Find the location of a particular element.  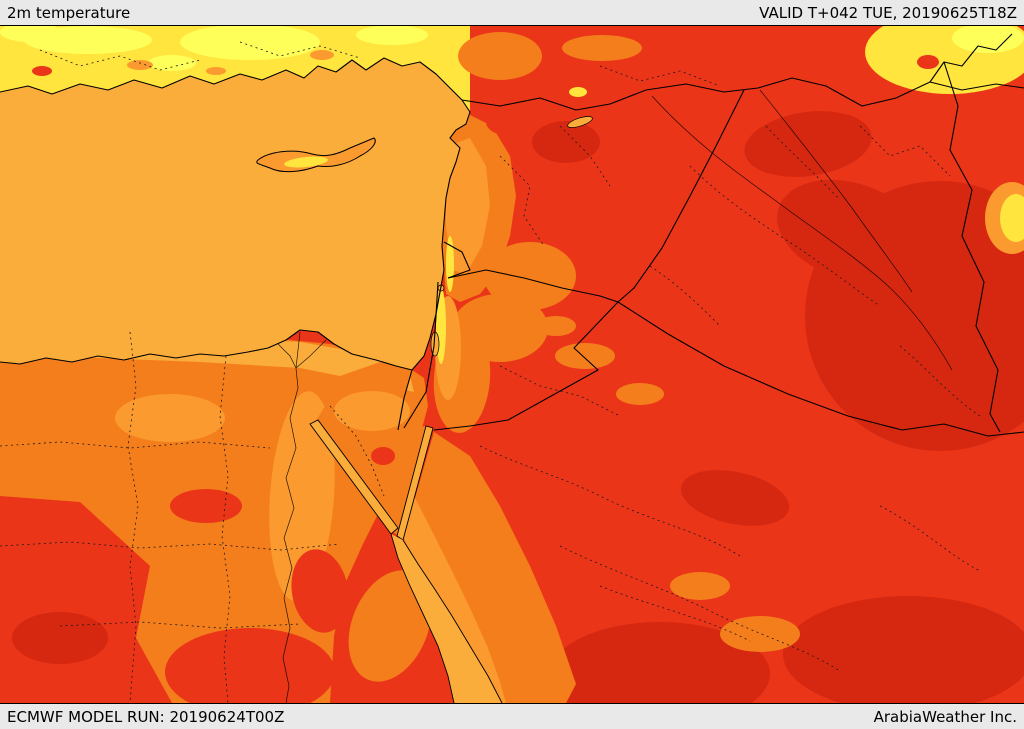

tigris-river is located at coordinates (836, 191).